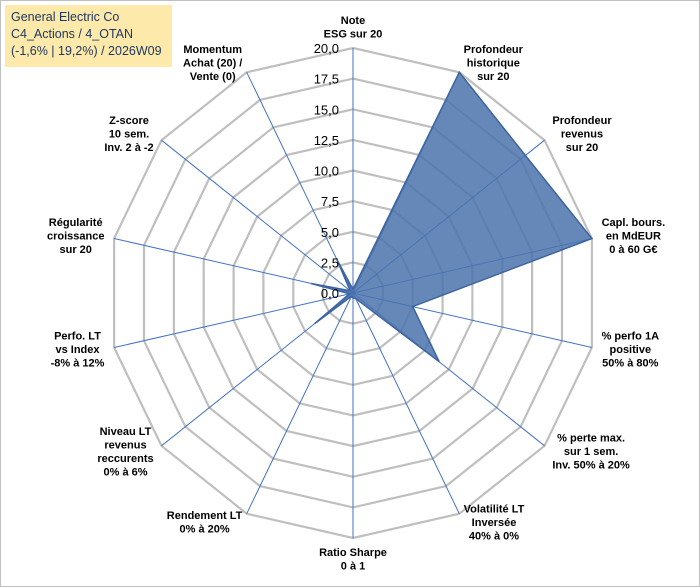 Image resolution: width=700 pixels, height=588 pixels. What do you see at coordinates (633, 250) in the screenshot?
I see `axis-category-label-line: 0 à 60 G€` at bounding box center [633, 250].